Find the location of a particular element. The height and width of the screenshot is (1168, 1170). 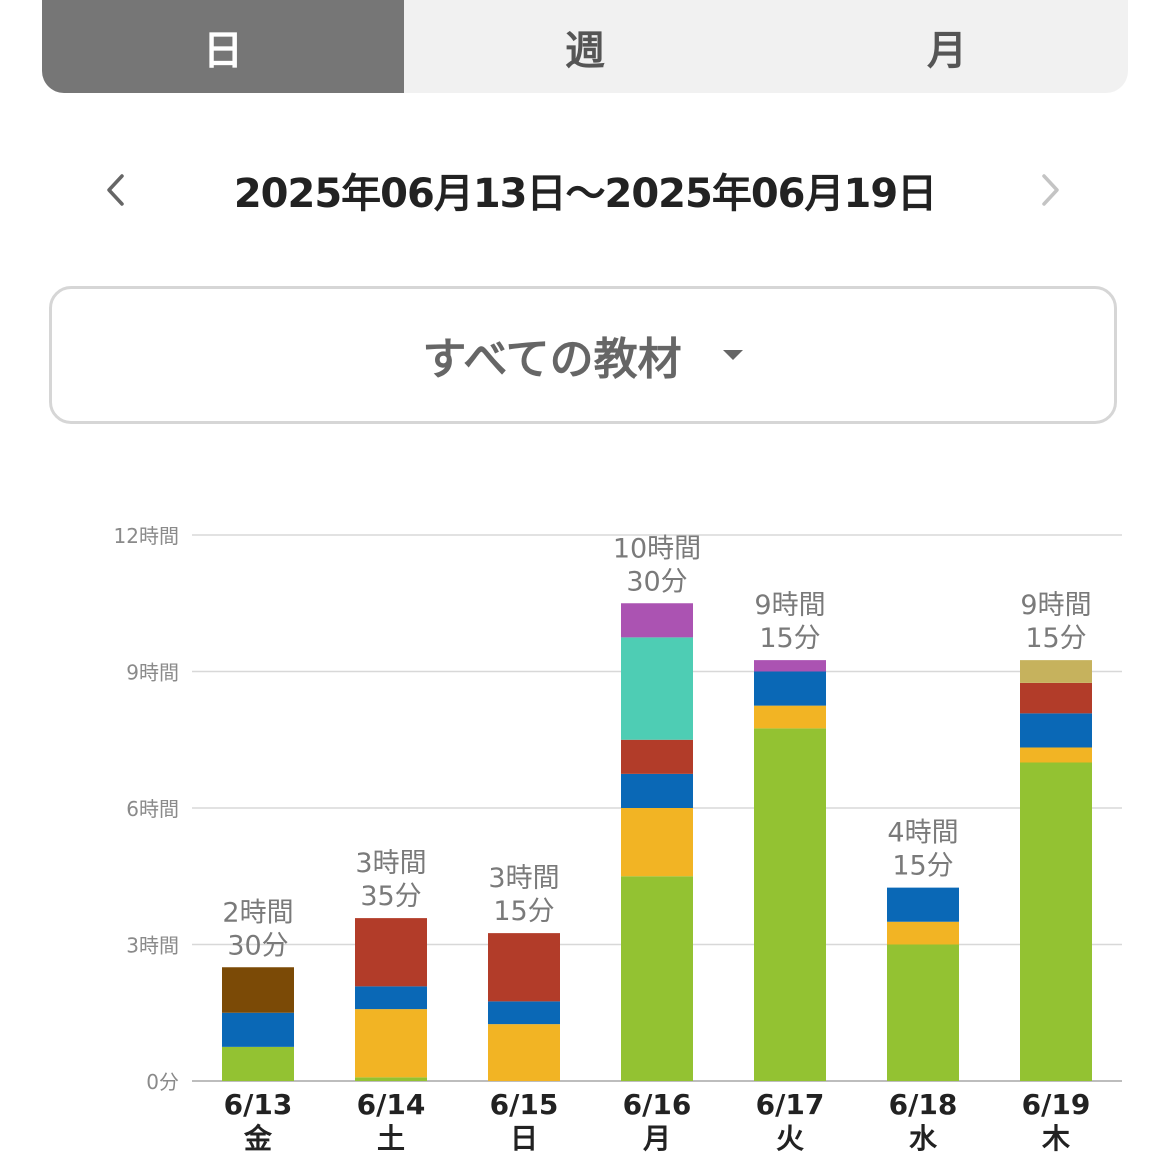

x-tick-weekday: 火 is located at coordinates (790, 1138).